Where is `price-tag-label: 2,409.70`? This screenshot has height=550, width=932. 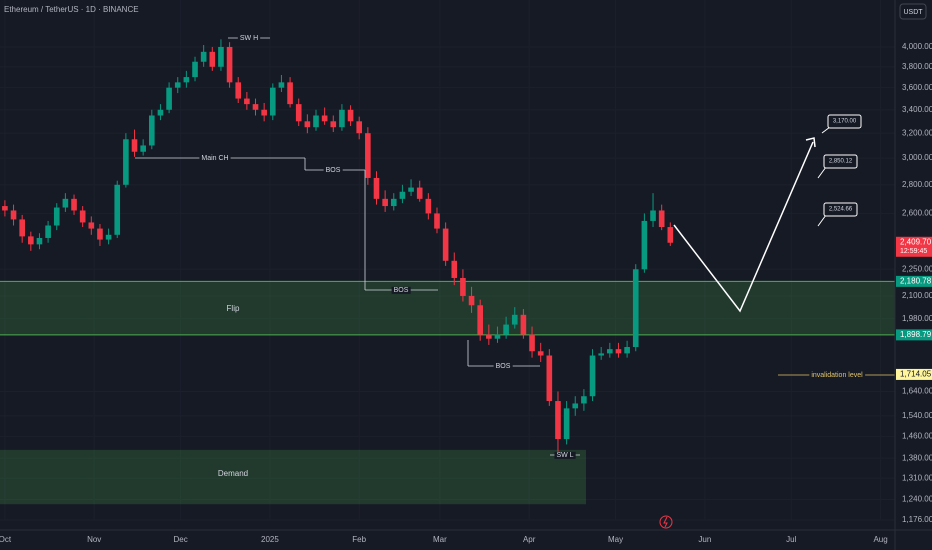 price-tag-label: 2,409.70 is located at coordinates (916, 241).